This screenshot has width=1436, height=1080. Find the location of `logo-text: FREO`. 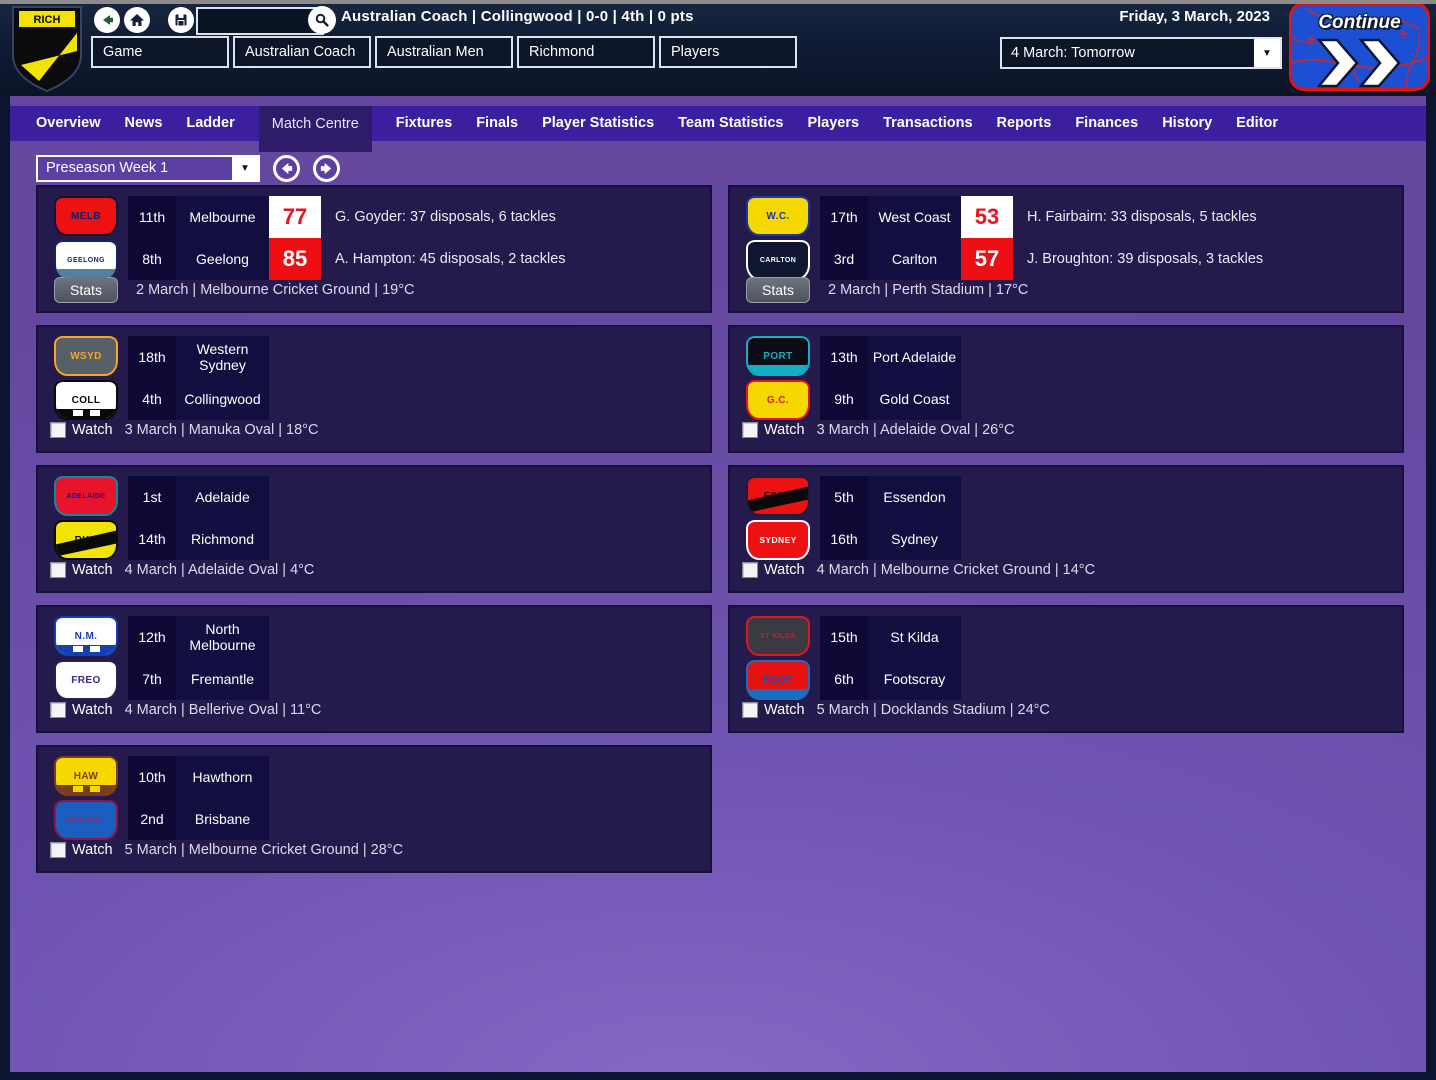

logo-text: FREO is located at coordinates (86, 680).